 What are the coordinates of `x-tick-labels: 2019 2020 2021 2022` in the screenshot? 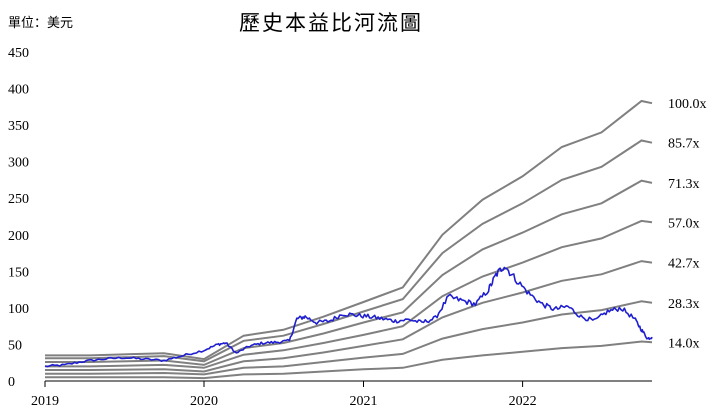 It's located at (284, 401).